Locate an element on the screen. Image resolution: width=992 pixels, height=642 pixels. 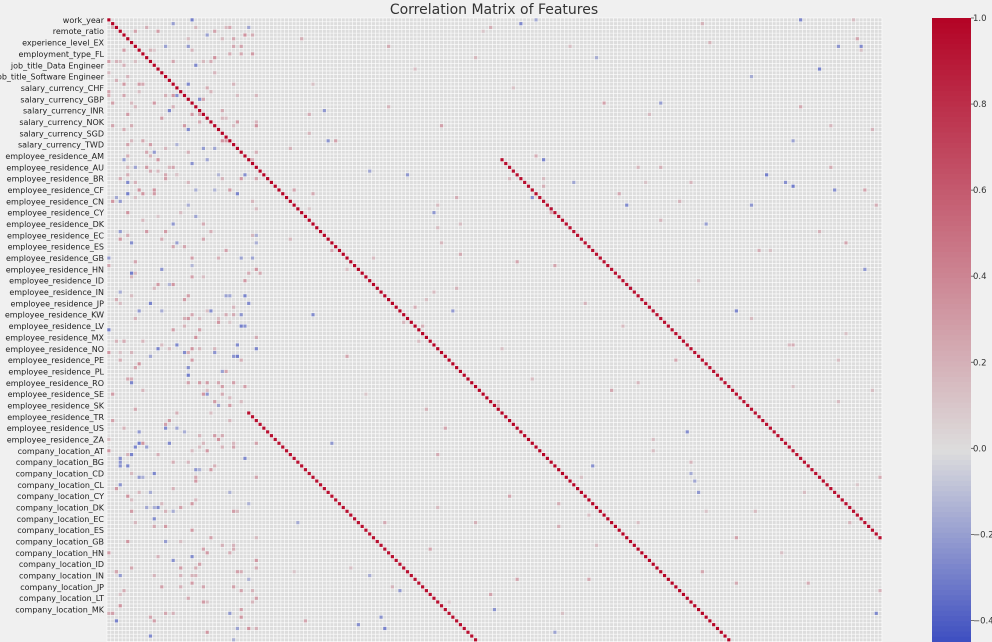
y-tick-label: remote_ratio is located at coordinates (78, 31).